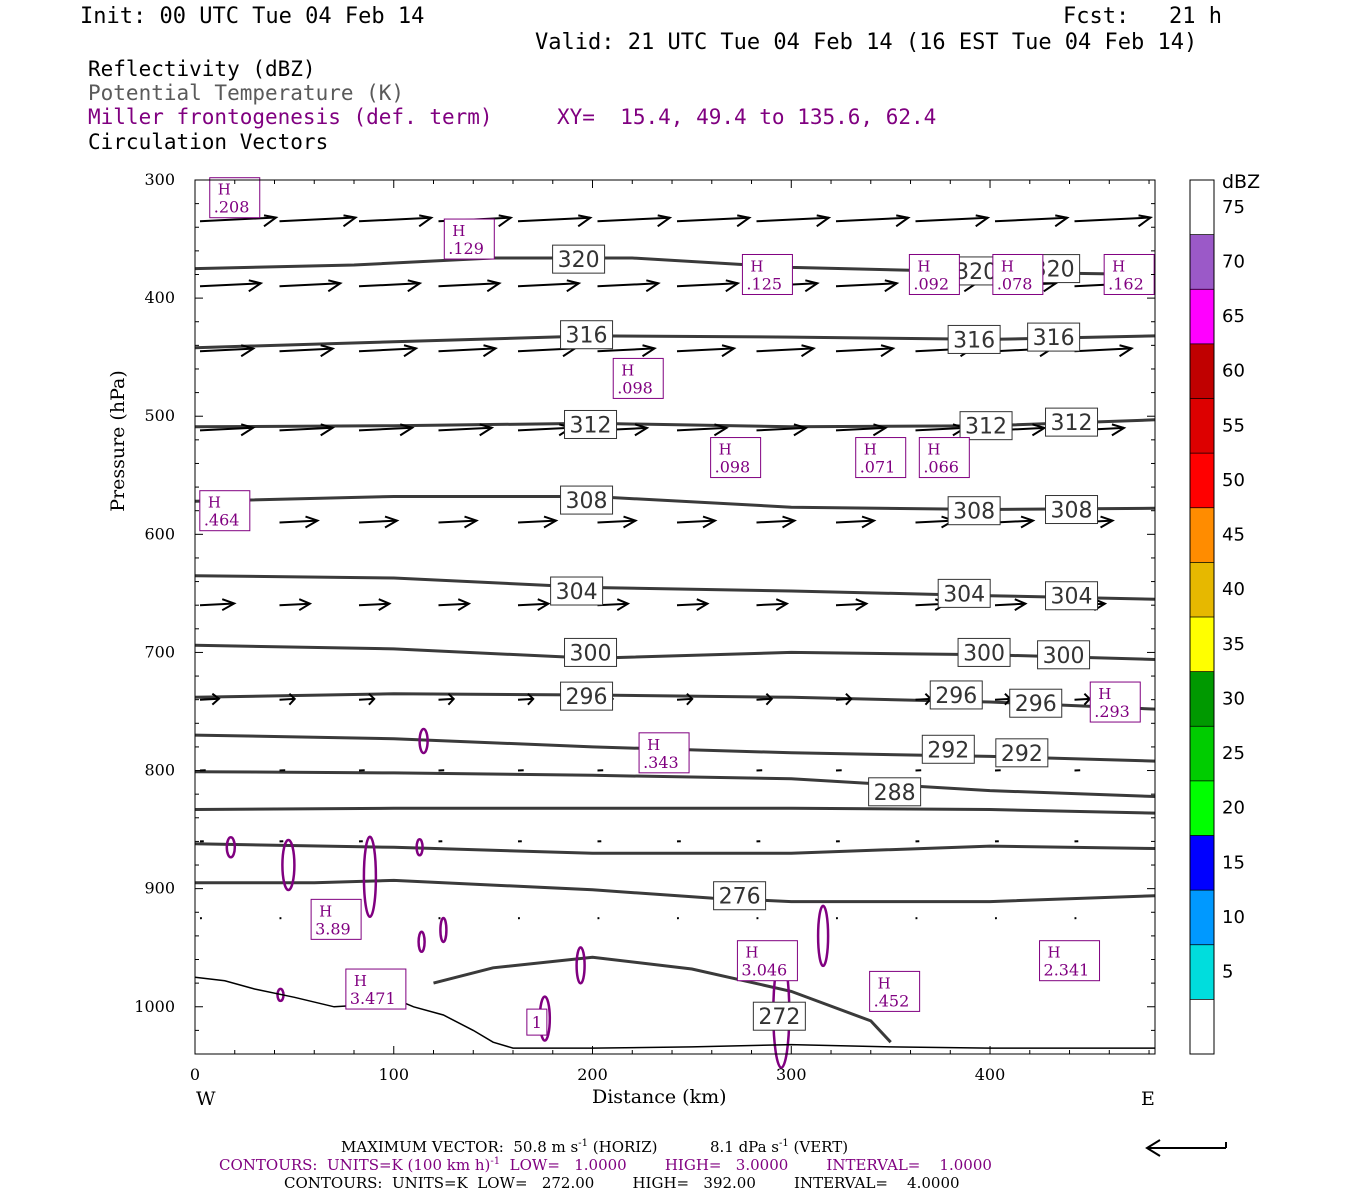 This screenshot has width=1350, height=1200. Describe the element at coordinates (235, 198) in the screenshot. I see `fronto-high-label: H.208` at that location.